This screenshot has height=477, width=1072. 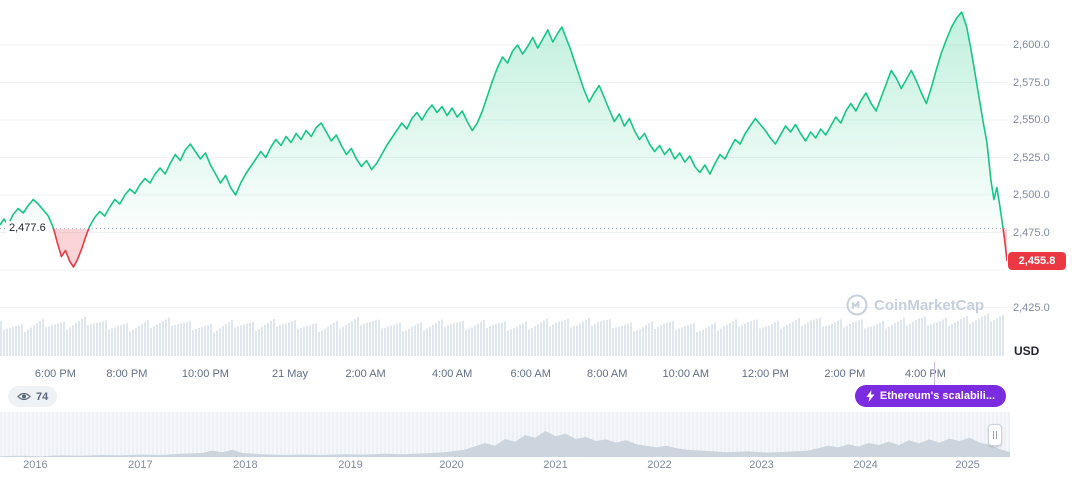 What do you see at coordinates (845, 374) in the screenshot?
I see `x-axis-label: 2:00 PM` at bounding box center [845, 374].